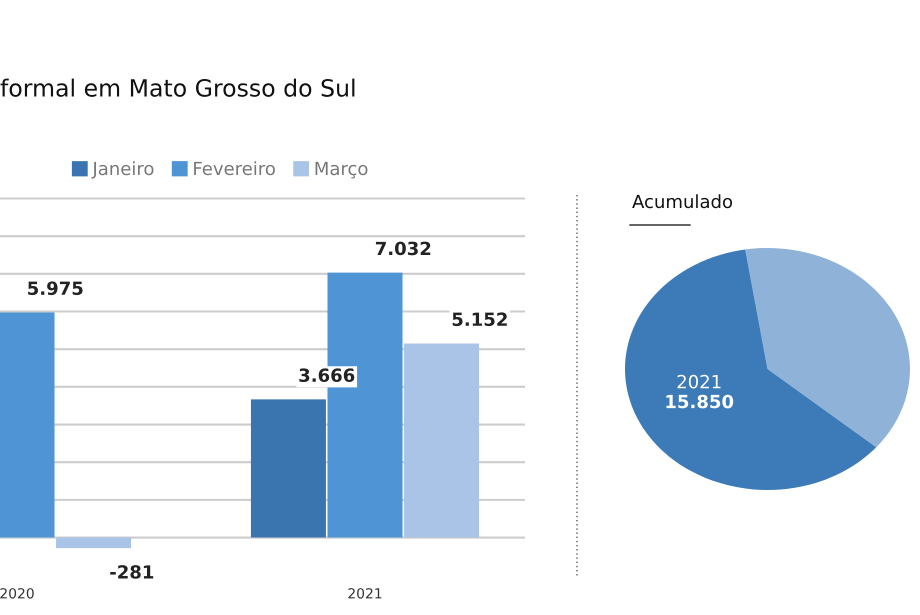 The height and width of the screenshot is (615, 920). What do you see at coordinates (342, 170) in the screenshot?
I see `legend-label: Março` at bounding box center [342, 170].